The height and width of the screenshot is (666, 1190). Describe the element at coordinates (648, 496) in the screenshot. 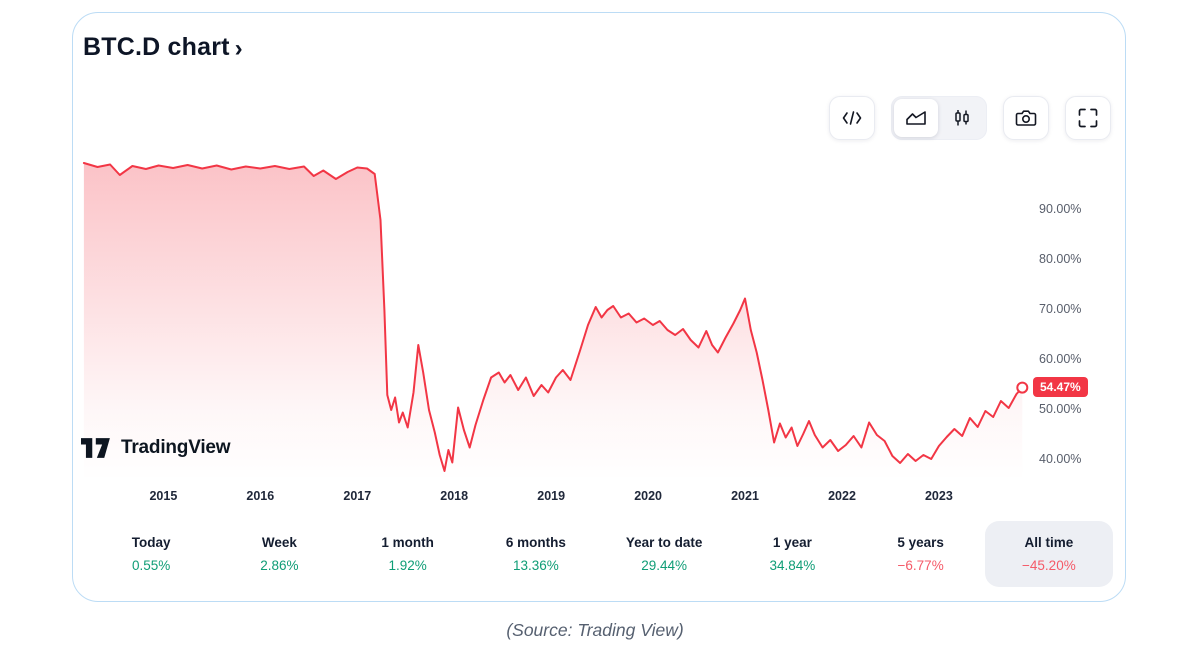

I see `x-axis-label: 2020` at that location.